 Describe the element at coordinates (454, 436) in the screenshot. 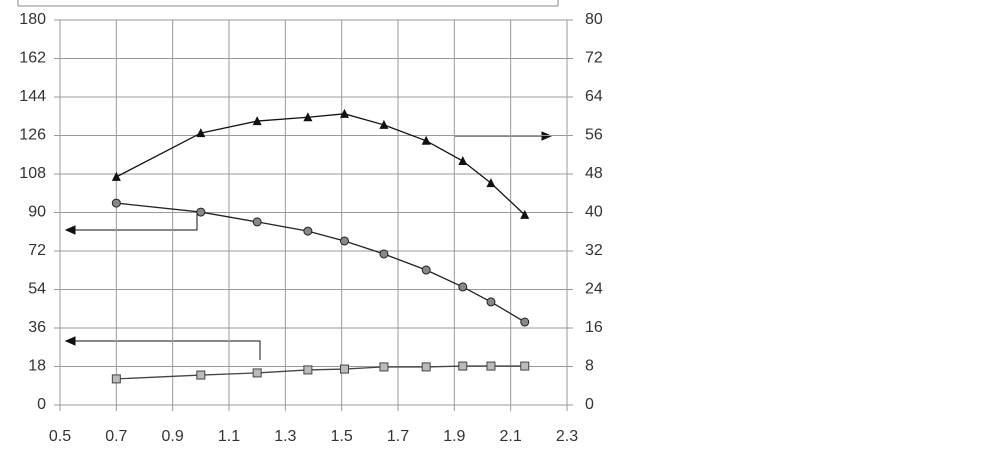

I see `x-tick-label: 1.9` at that location.